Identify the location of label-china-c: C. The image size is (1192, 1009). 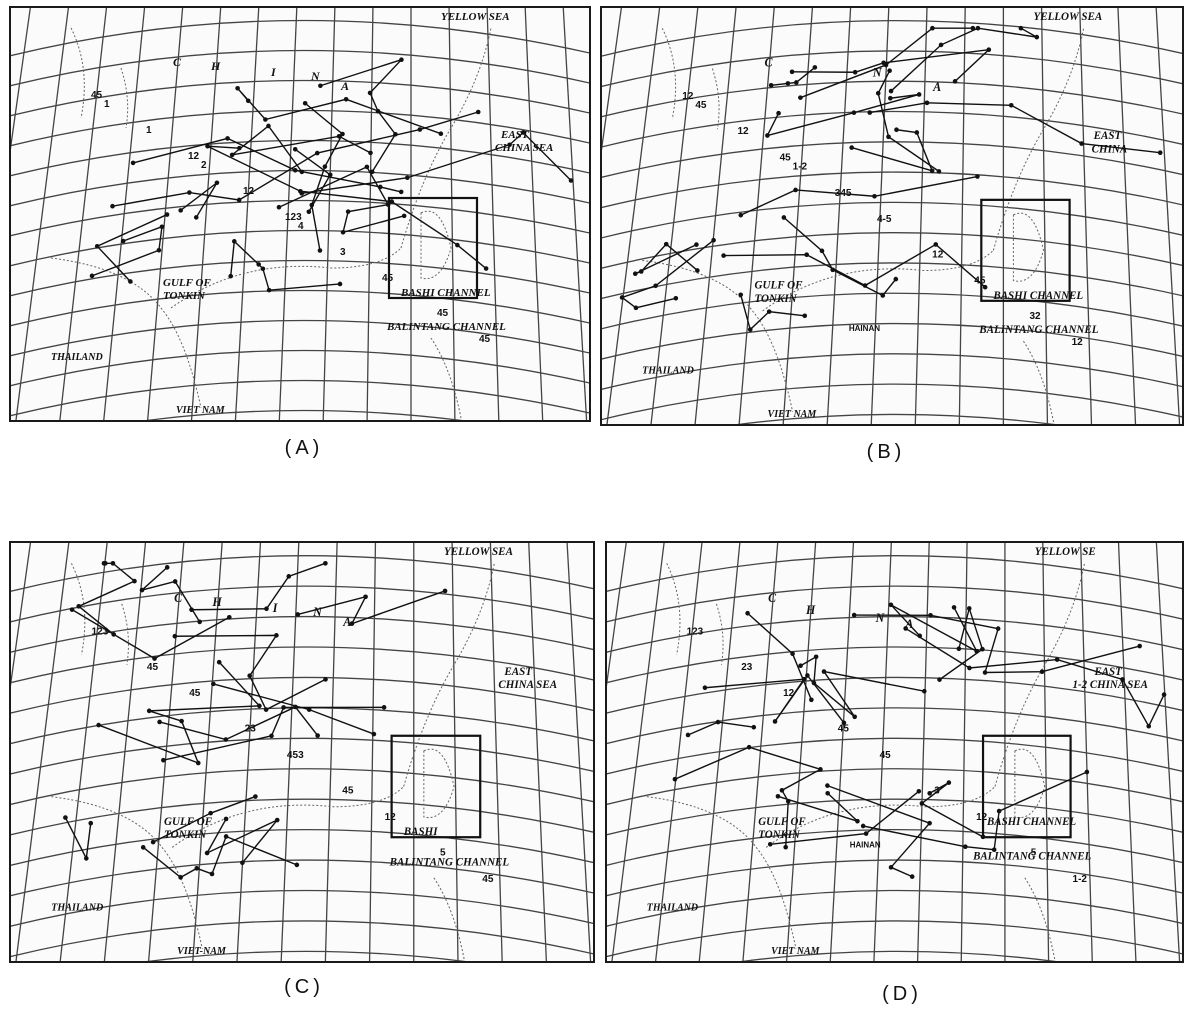
(178, 598).